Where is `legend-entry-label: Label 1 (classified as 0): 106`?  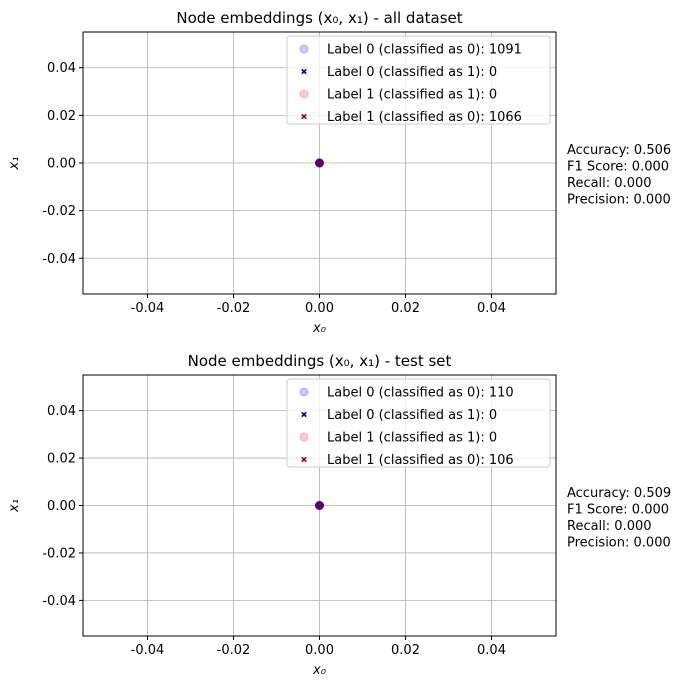
legend-entry-label: Label 1 (classified as 0): 106 is located at coordinates (420, 460).